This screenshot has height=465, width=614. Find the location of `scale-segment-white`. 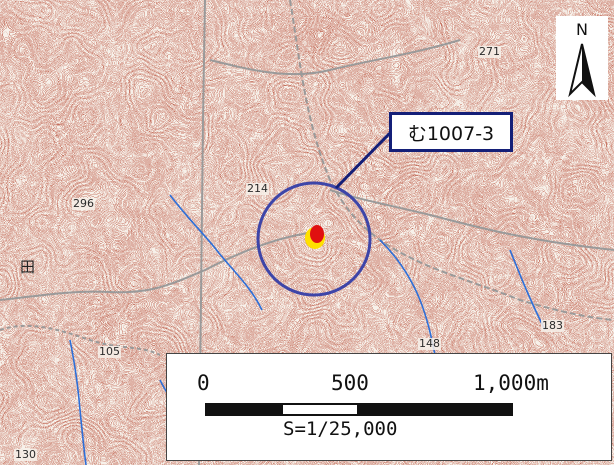

scale-segment-white is located at coordinates (320, 409).